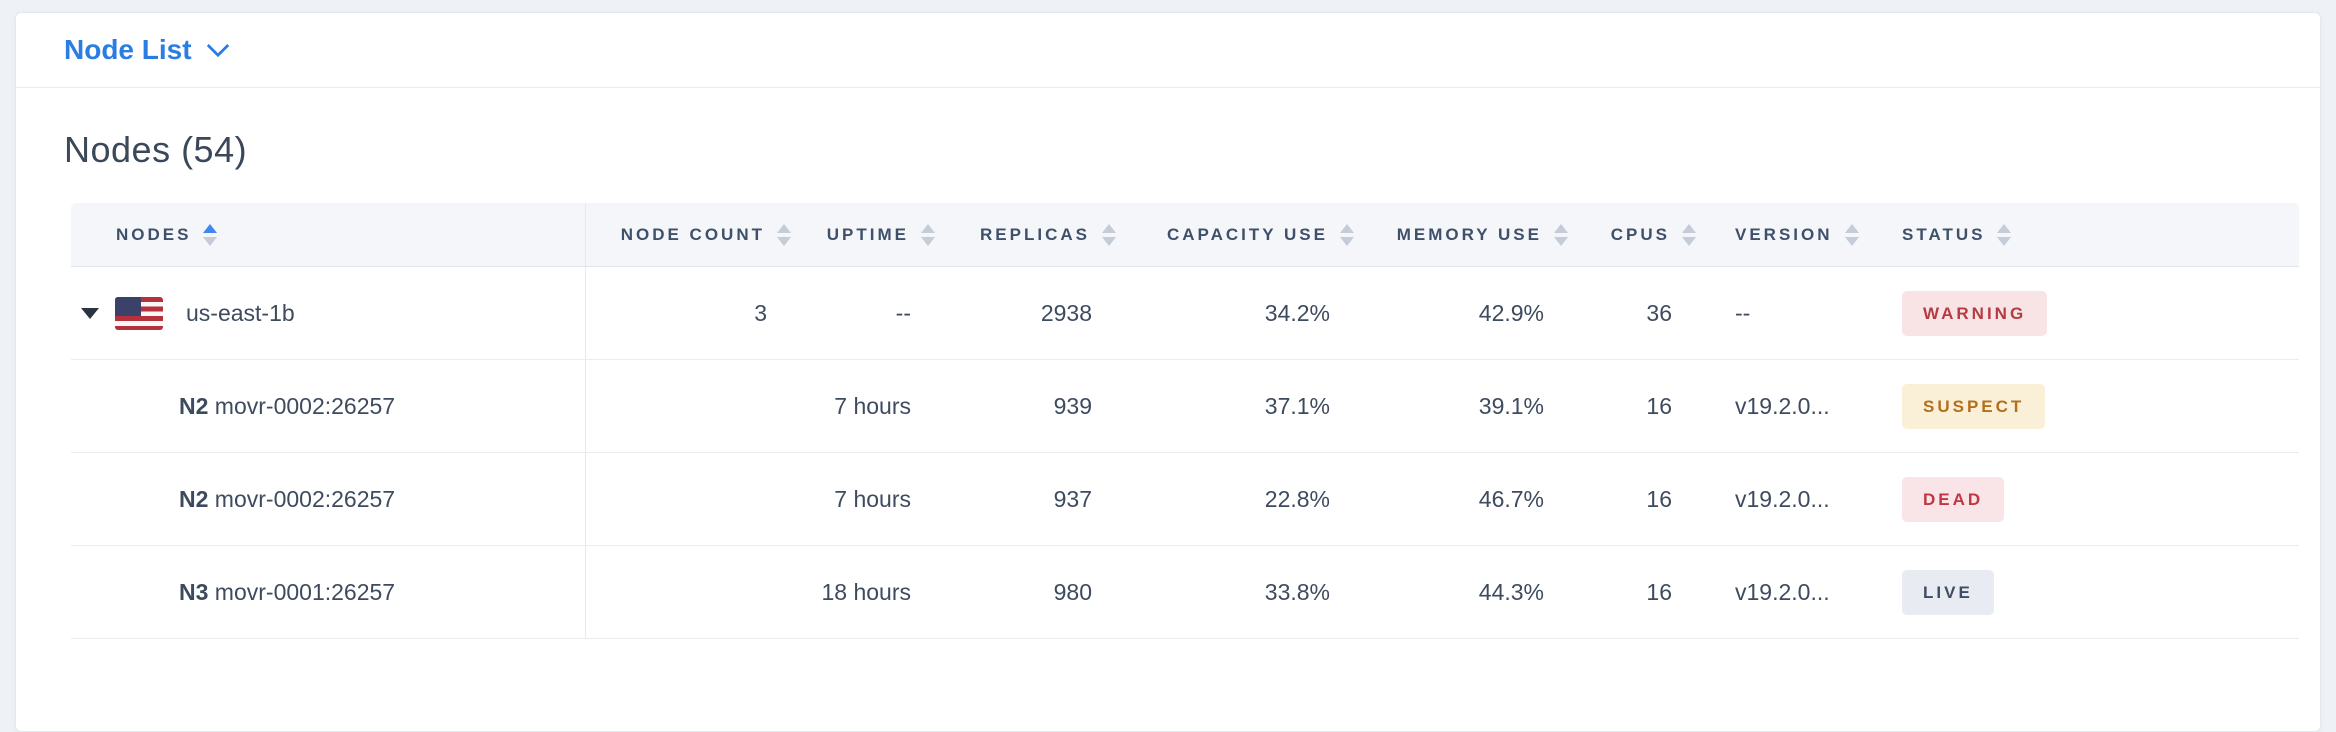 The width and height of the screenshot is (2336, 732). Describe the element at coordinates (1975, 313) in the screenshot. I see `status-badge: WARNING` at that location.